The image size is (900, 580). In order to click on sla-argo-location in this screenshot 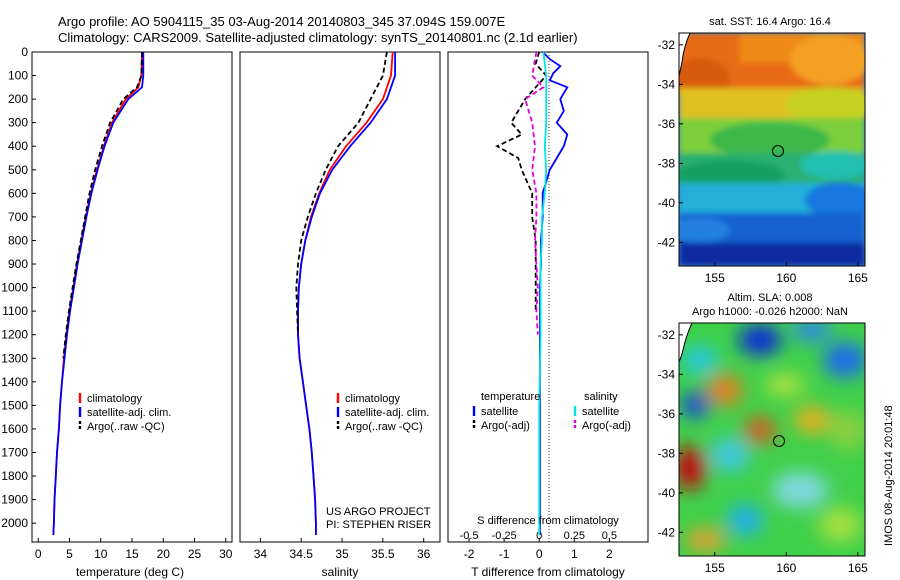, I will do `click(779, 441)`.